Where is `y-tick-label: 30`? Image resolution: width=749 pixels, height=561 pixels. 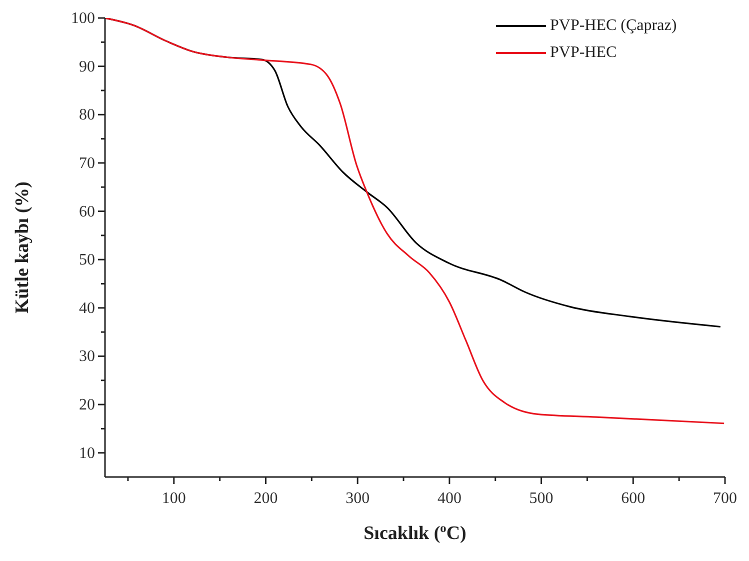
y-tick-label: 30 is located at coordinates (87, 357).